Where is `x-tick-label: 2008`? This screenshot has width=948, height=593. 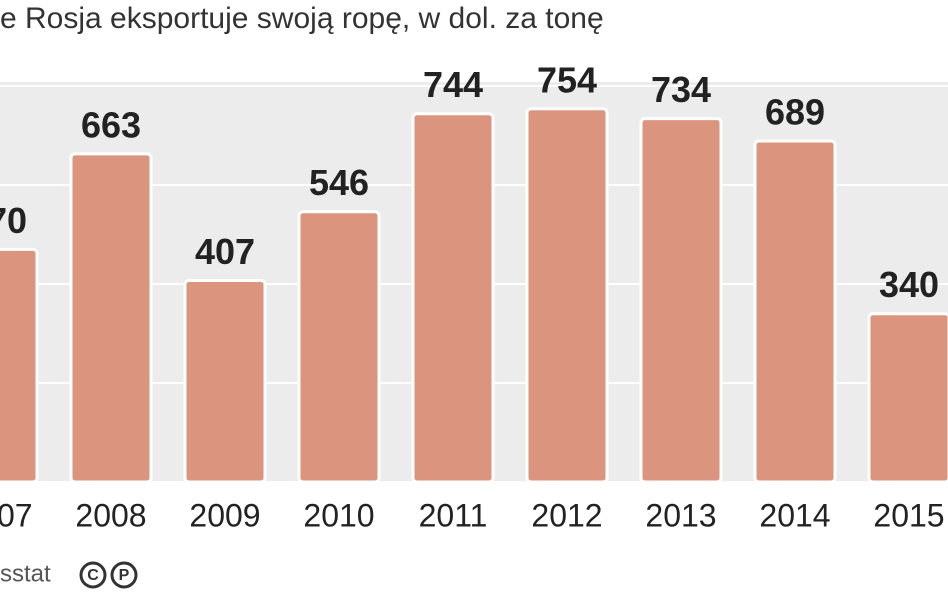 x-tick-label: 2008 is located at coordinates (110, 515).